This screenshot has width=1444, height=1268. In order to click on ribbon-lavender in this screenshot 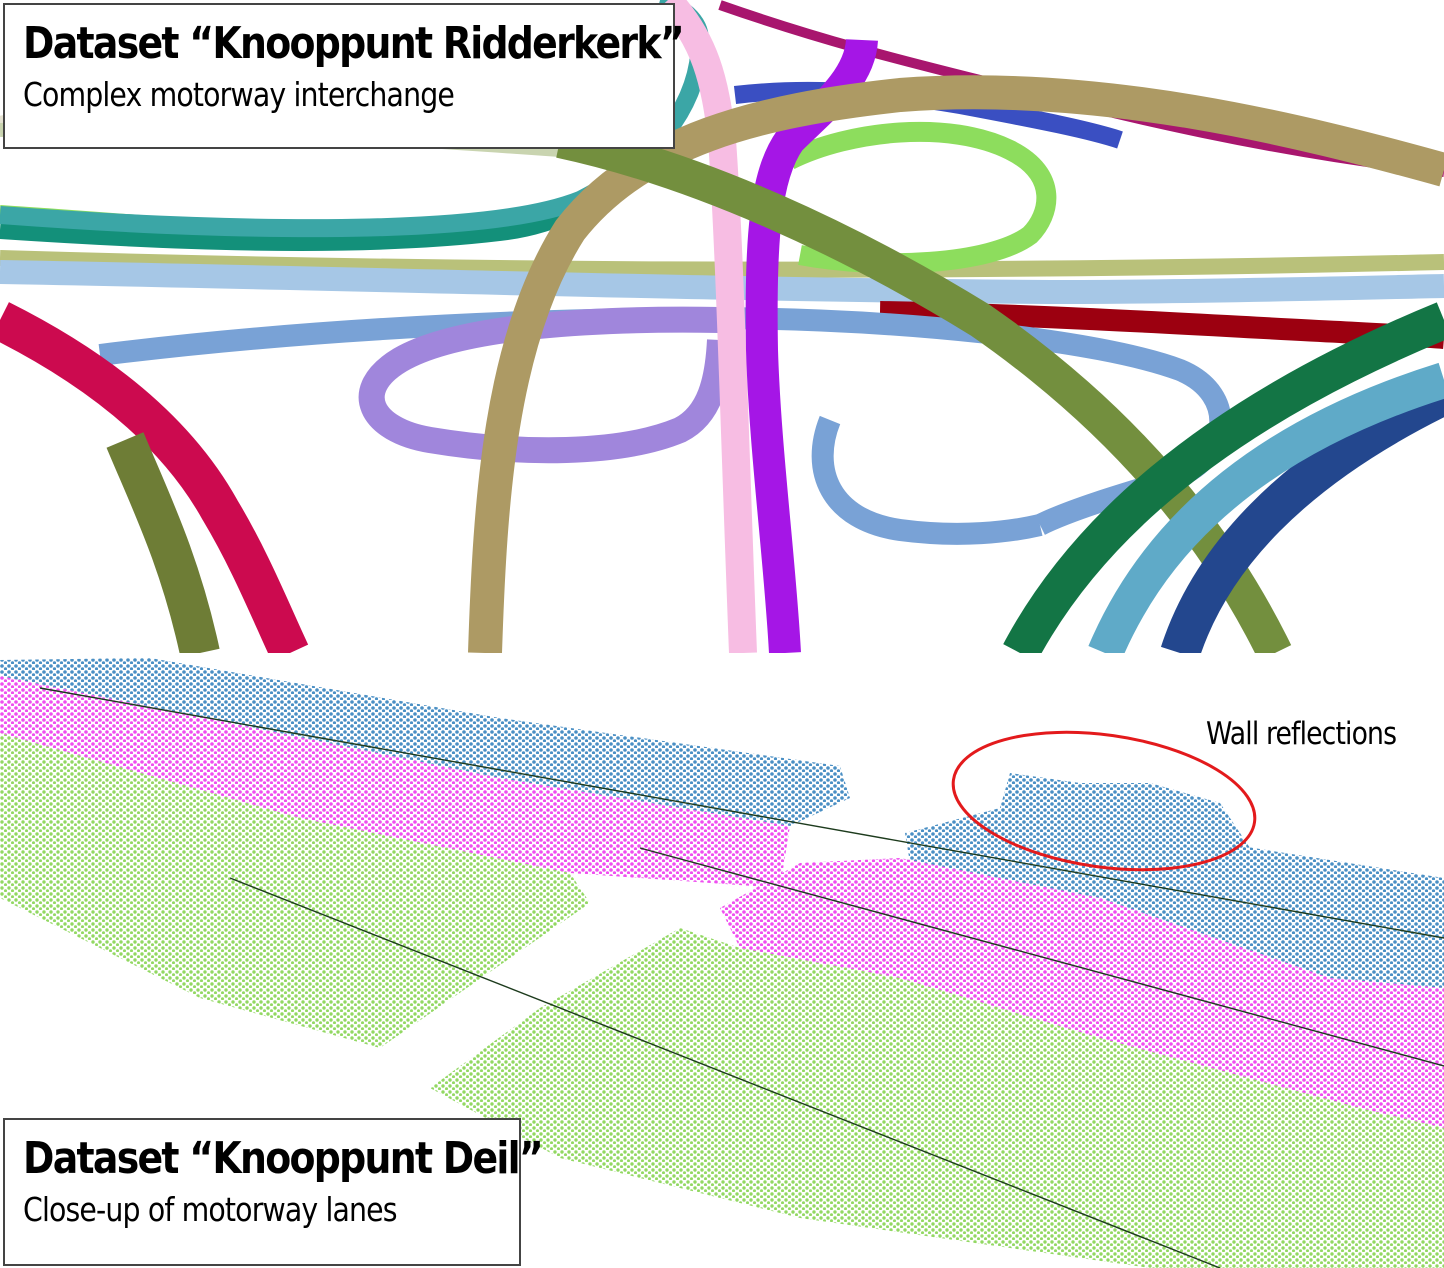, I will do `click(545, 385)`.